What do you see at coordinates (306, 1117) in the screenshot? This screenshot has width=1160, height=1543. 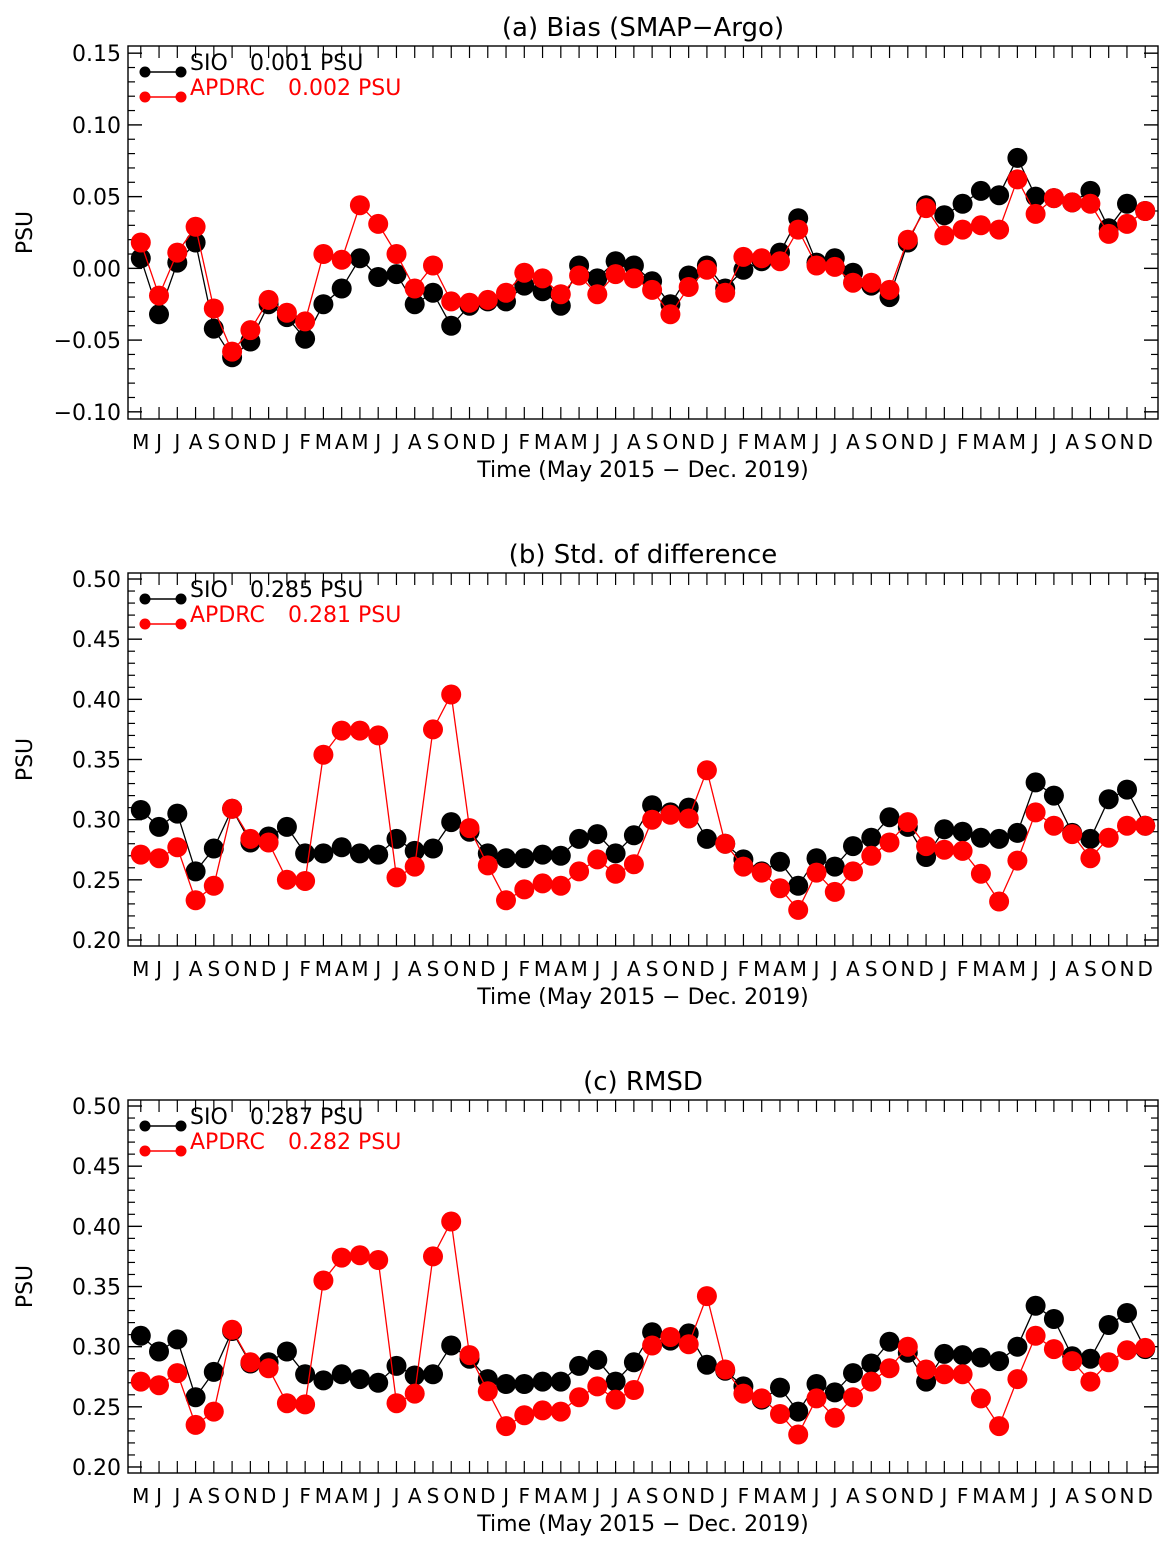 I see `legend-series-value: 0.287 PSU` at bounding box center [306, 1117].